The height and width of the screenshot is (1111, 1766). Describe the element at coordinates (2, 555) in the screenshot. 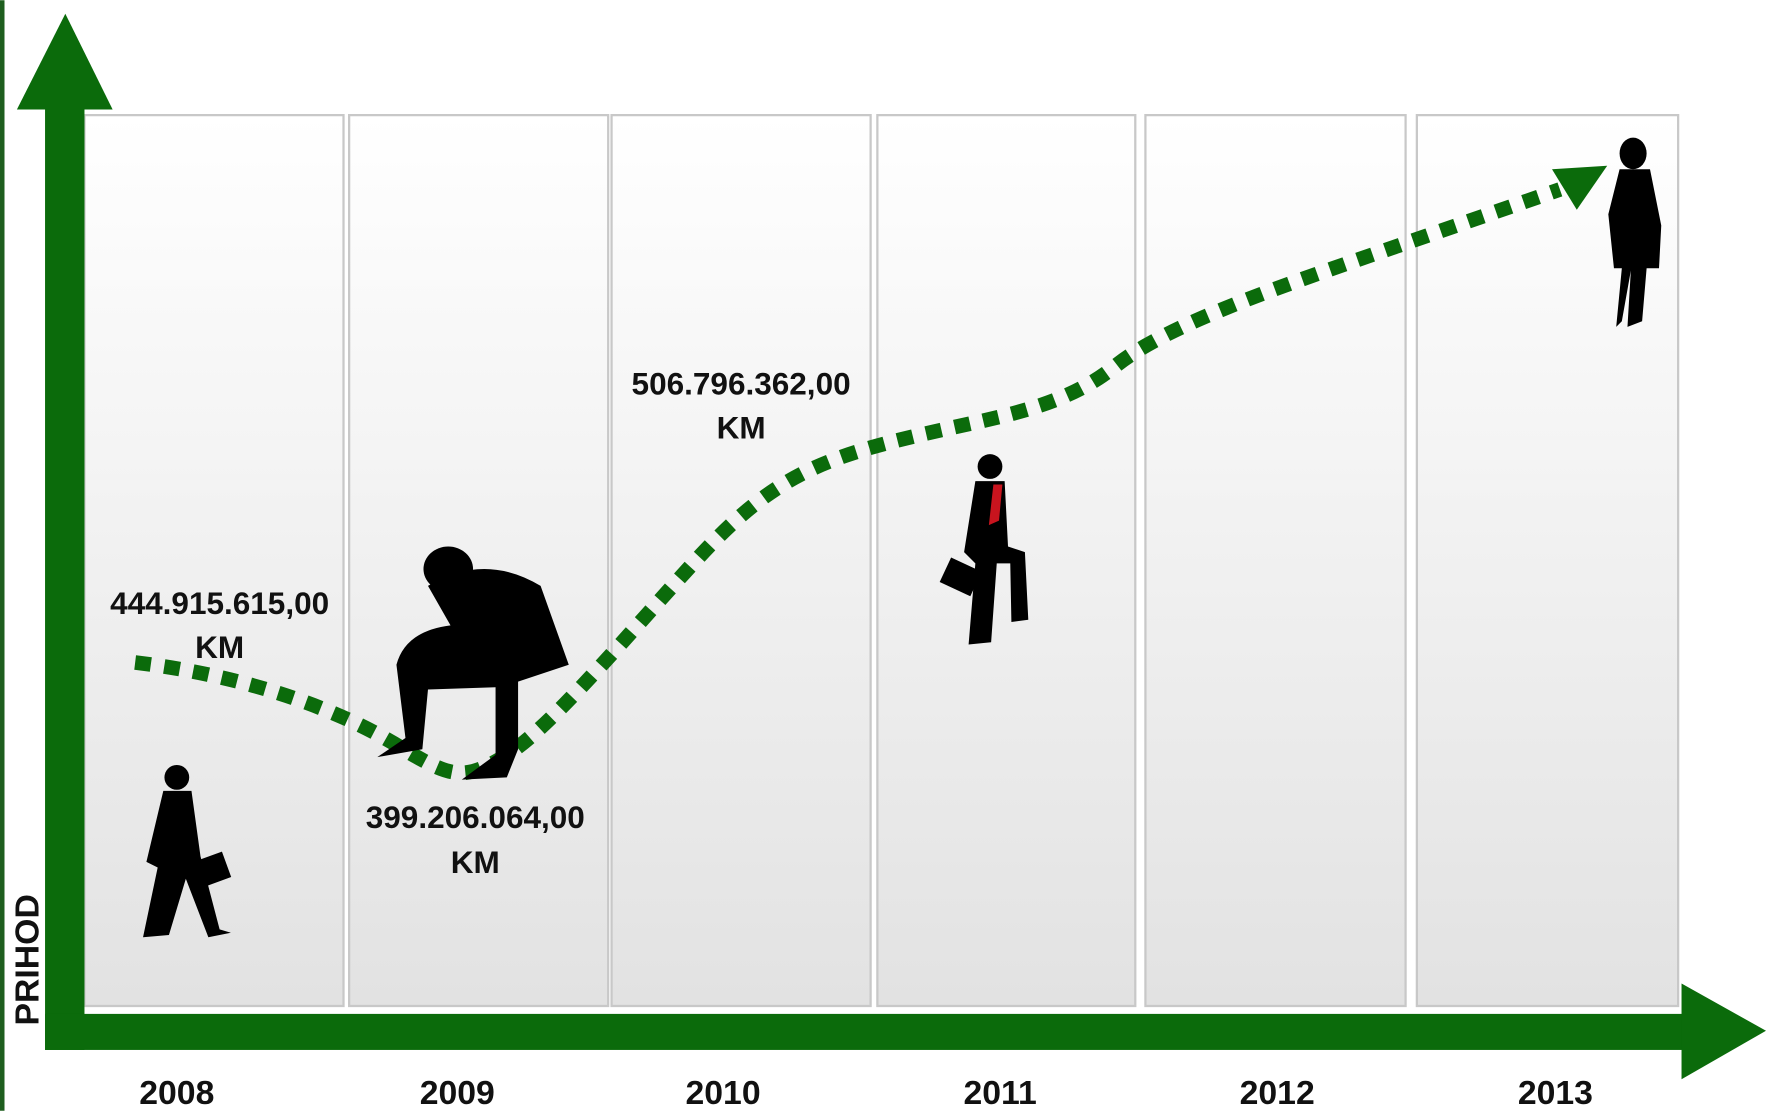

I see `left-edge` at that location.